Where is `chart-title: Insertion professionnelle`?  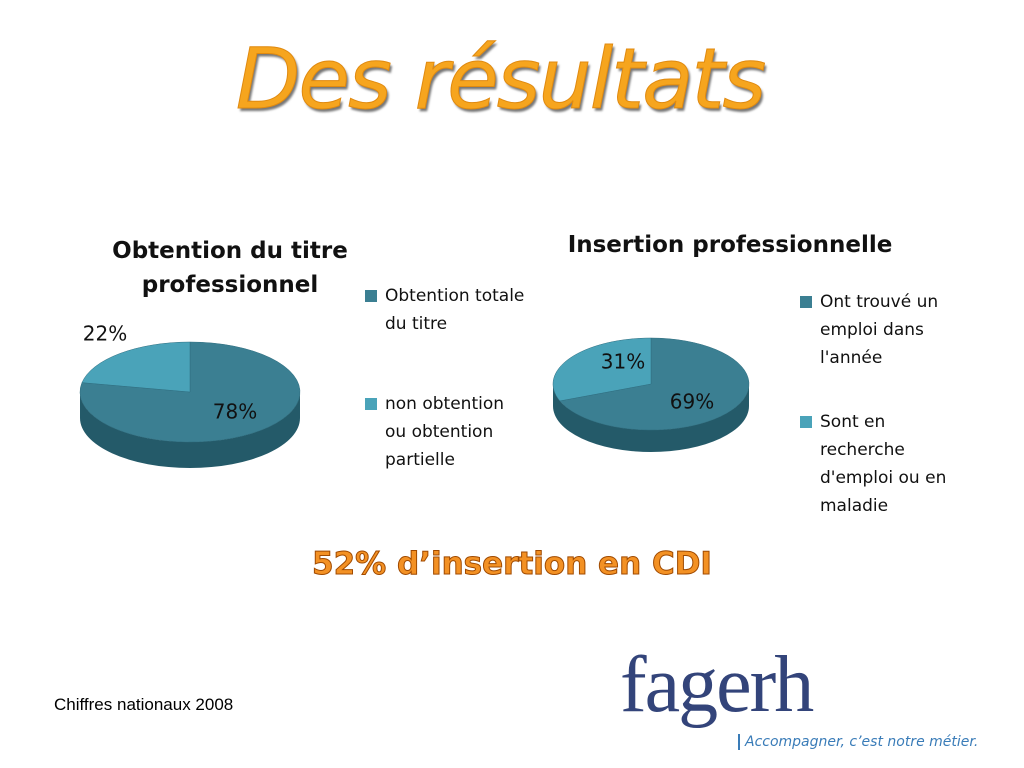 chart-title: Insertion professionnelle is located at coordinates (730, 245).